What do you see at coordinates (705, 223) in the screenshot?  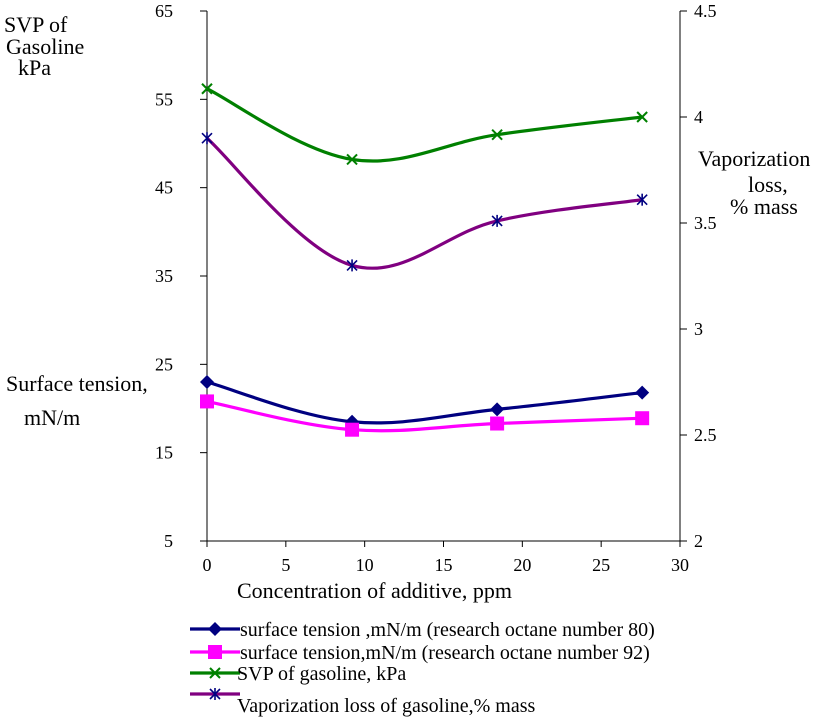 I see `right-tick-label: 3.5` at bounding box center [705, 223].